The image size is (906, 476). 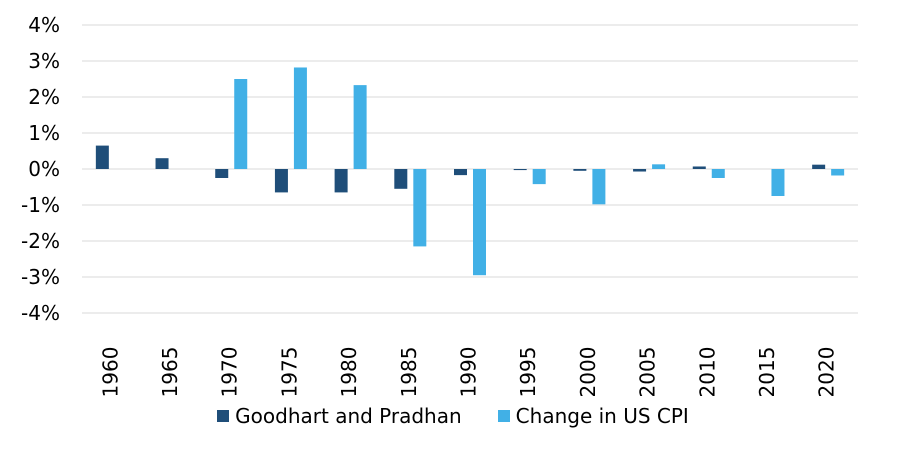 I want to click on x-tick-label: 2005, so click(x=648, y=372).